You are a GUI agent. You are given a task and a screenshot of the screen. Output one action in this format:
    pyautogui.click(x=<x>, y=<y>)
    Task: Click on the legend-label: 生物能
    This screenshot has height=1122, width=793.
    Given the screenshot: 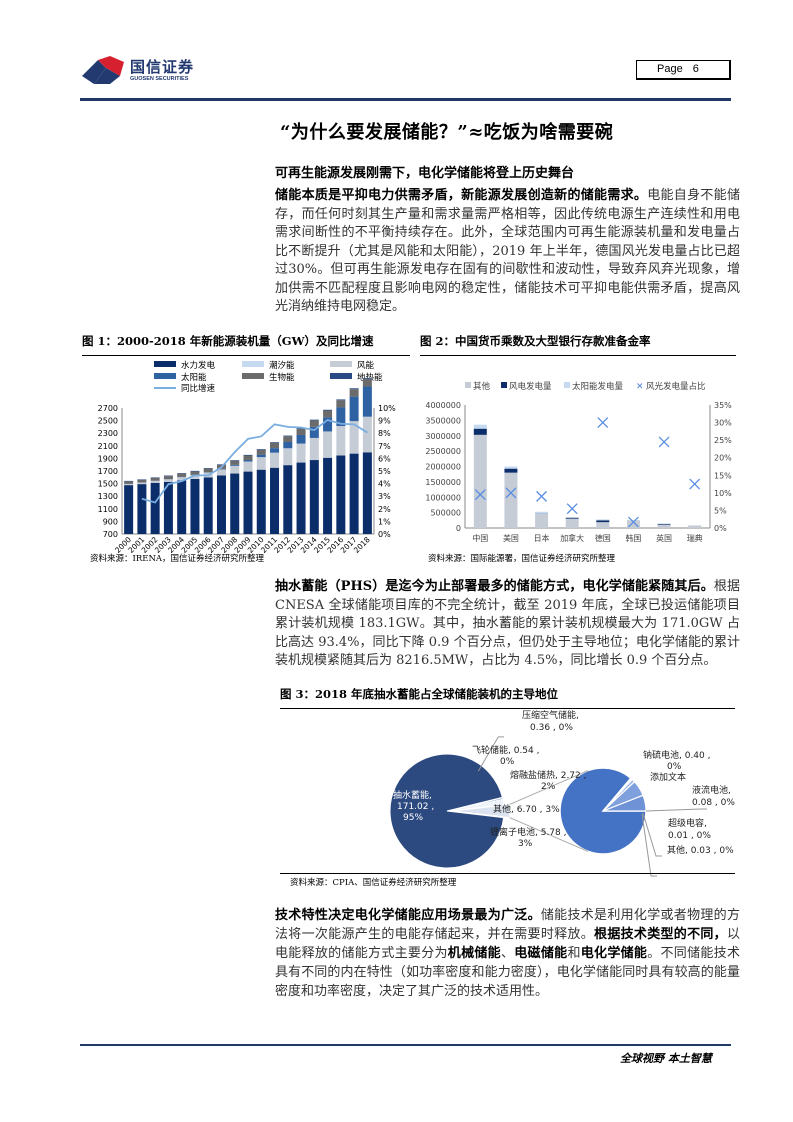 What is the action you would take?
    pyautogui.click(x=282, y=377)
    